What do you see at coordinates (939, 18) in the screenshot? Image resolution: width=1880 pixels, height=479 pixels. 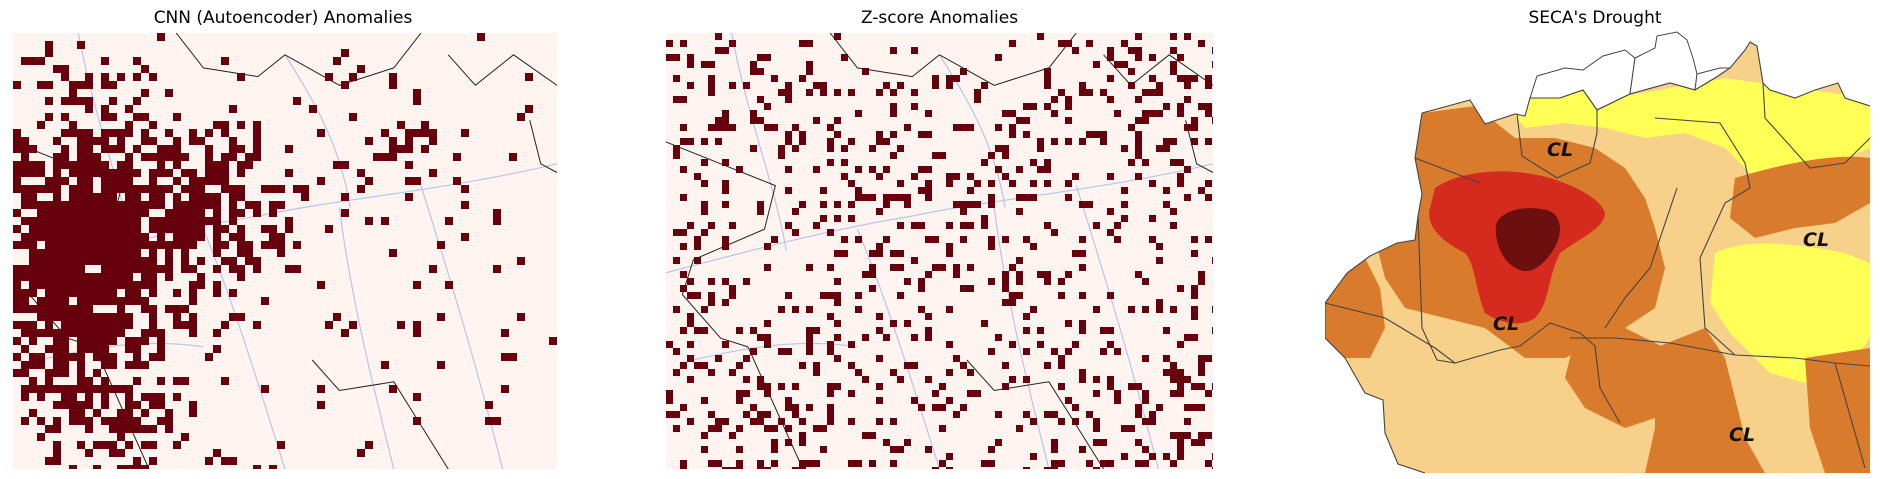 I see `zscore-panel-title: Z-score Anomalies` at bounding box center [939, 18].